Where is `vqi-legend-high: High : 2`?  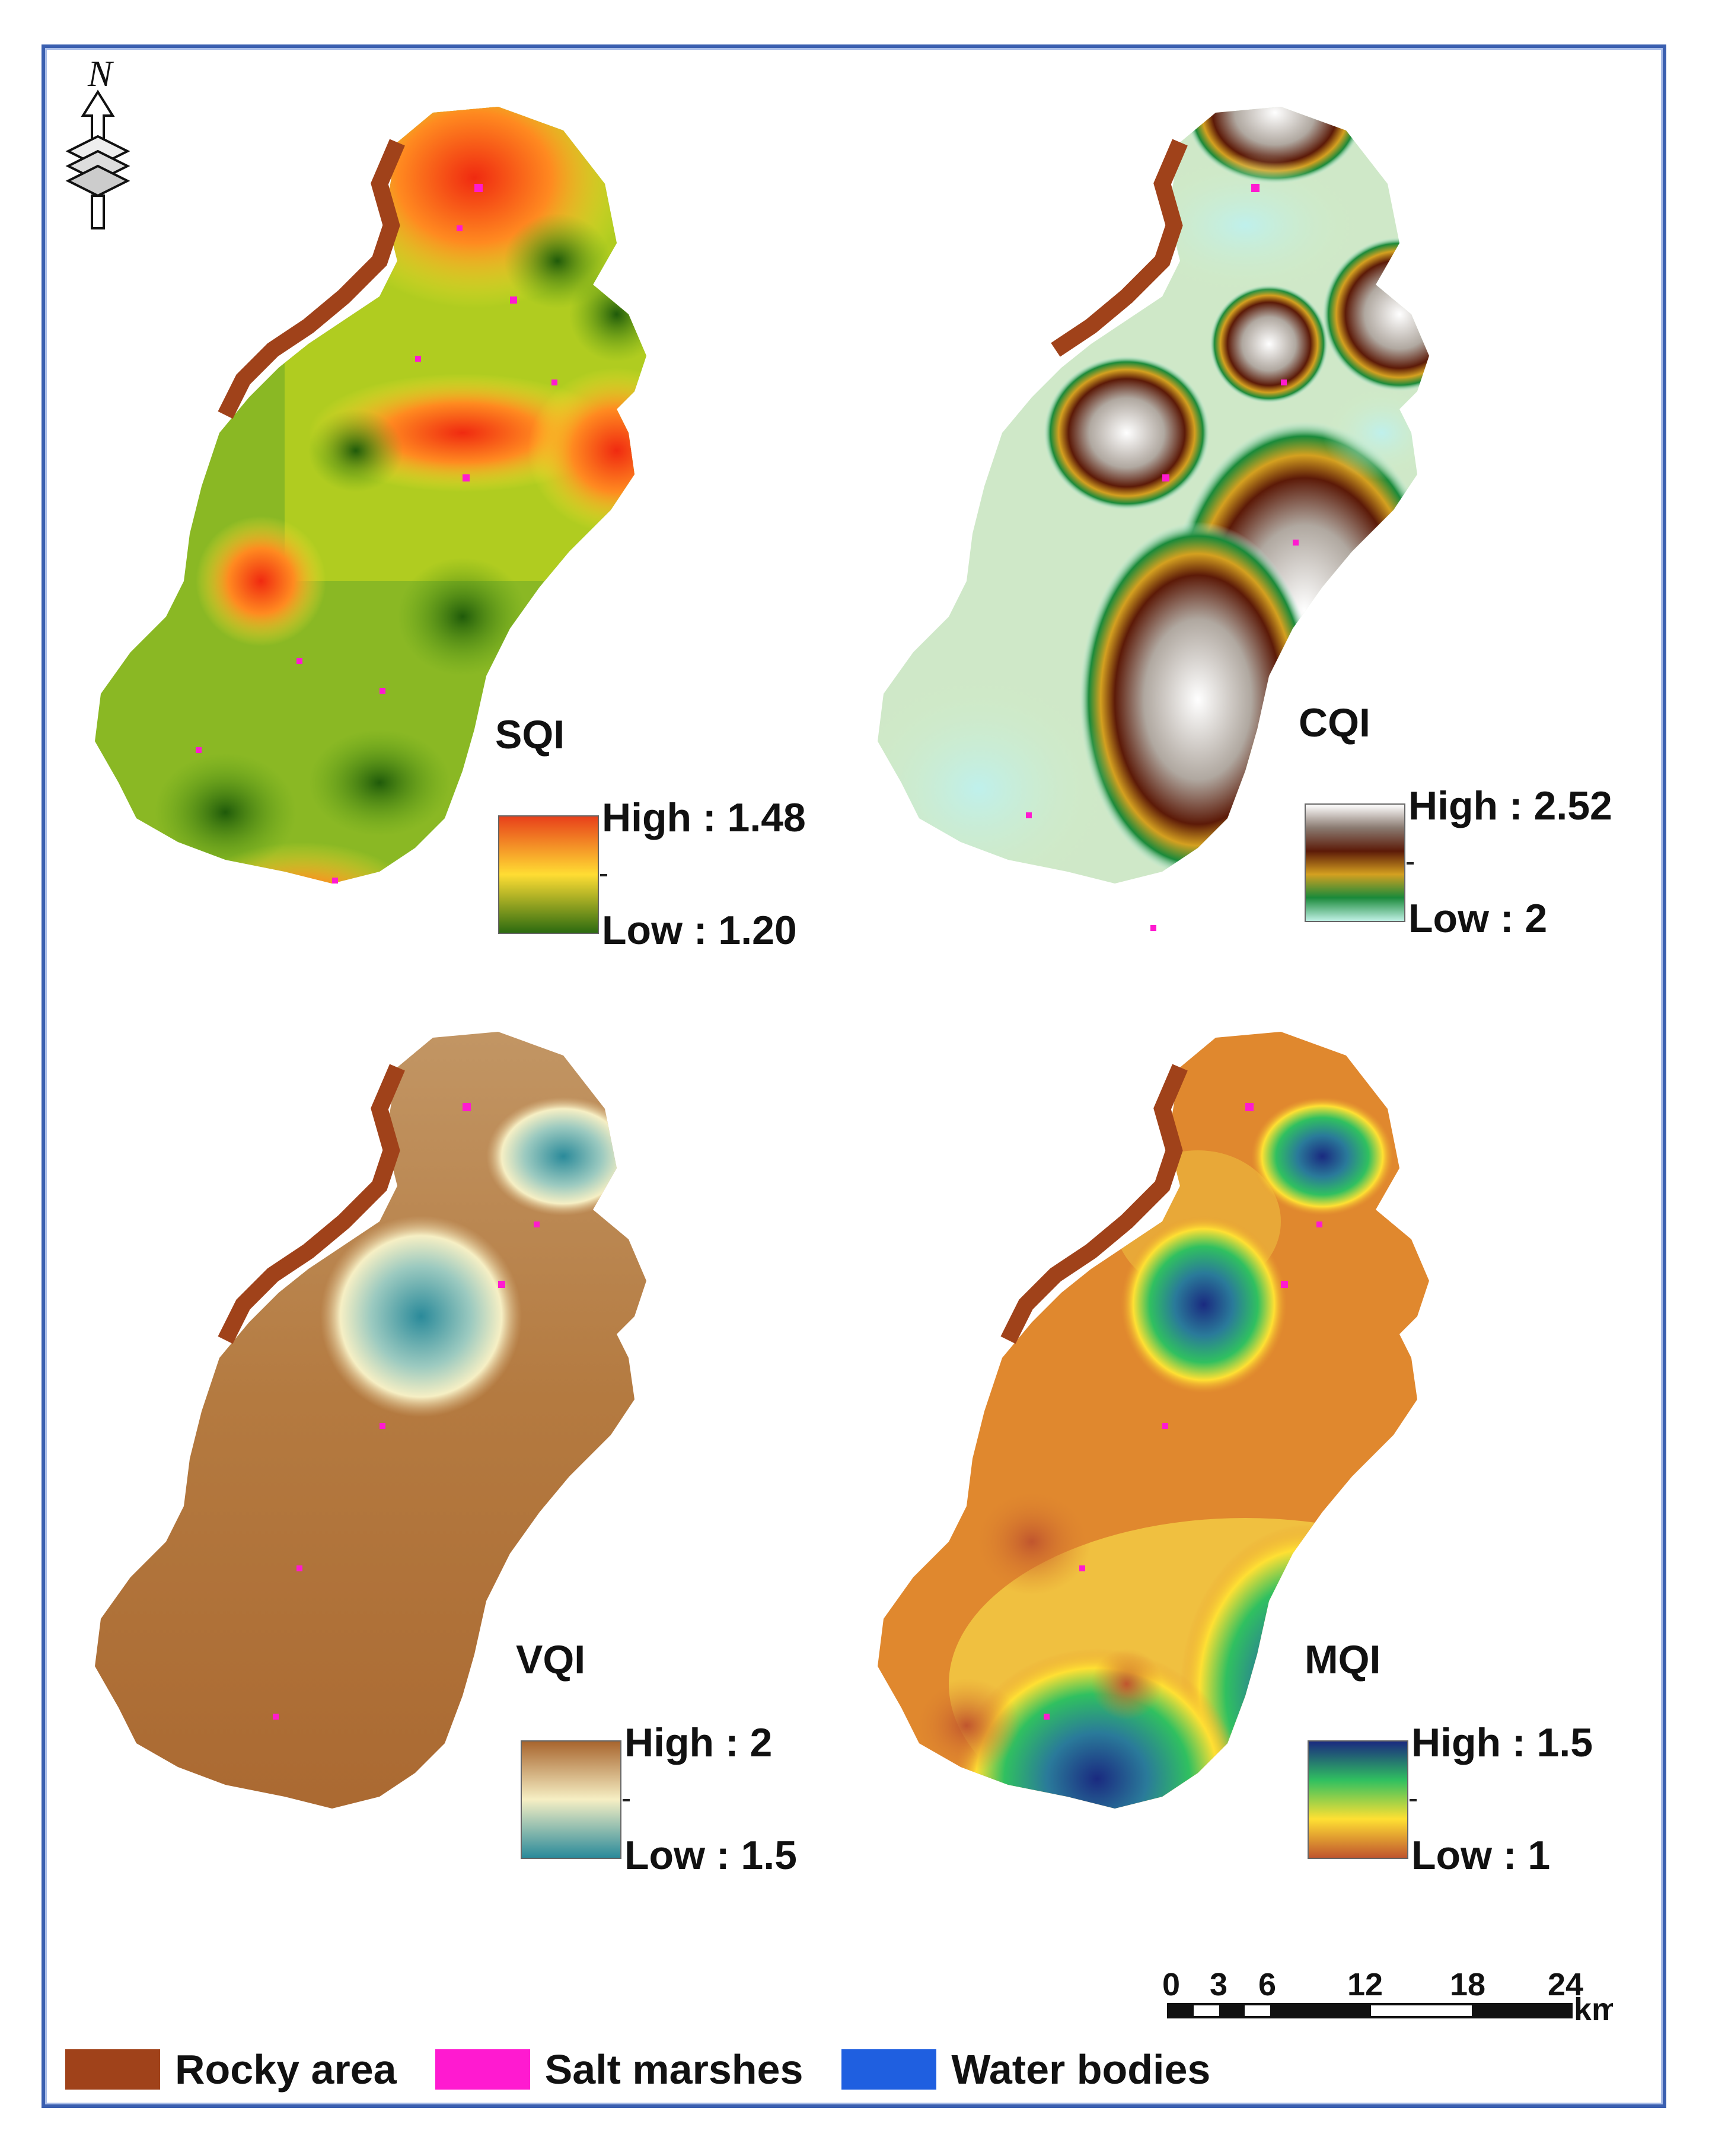 vqi-legend-high: High : 2 is located at coordinates (698, 1742).